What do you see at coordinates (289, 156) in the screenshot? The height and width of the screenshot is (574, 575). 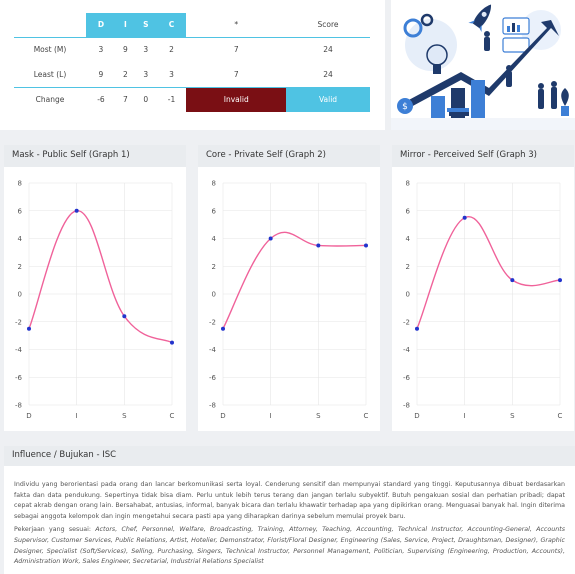 I see `graph-title: Core - Private Self (Graph 2)` at bounding box center [289, 156].